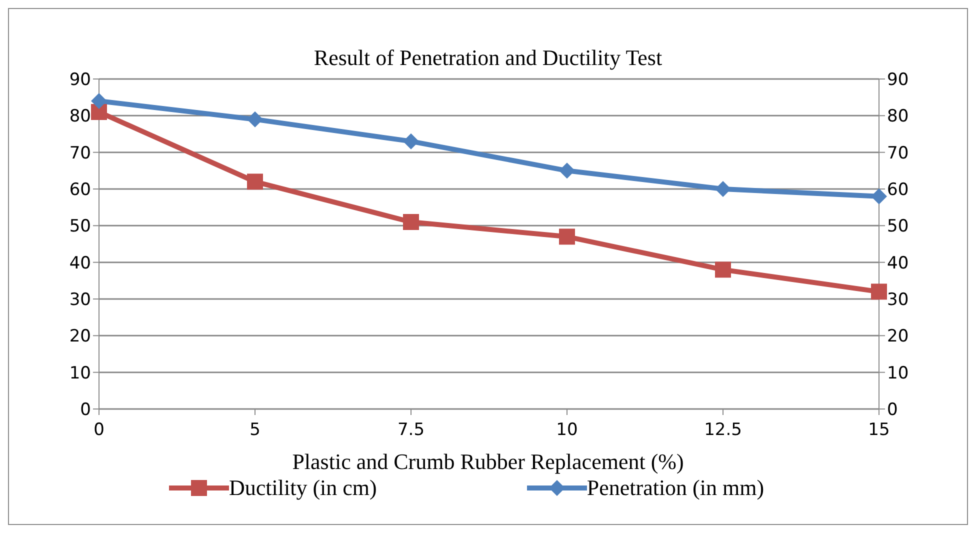  Describe the element at coordinates (85, 410) in the screenshot. I see `y-tick-label: 0` at that location.